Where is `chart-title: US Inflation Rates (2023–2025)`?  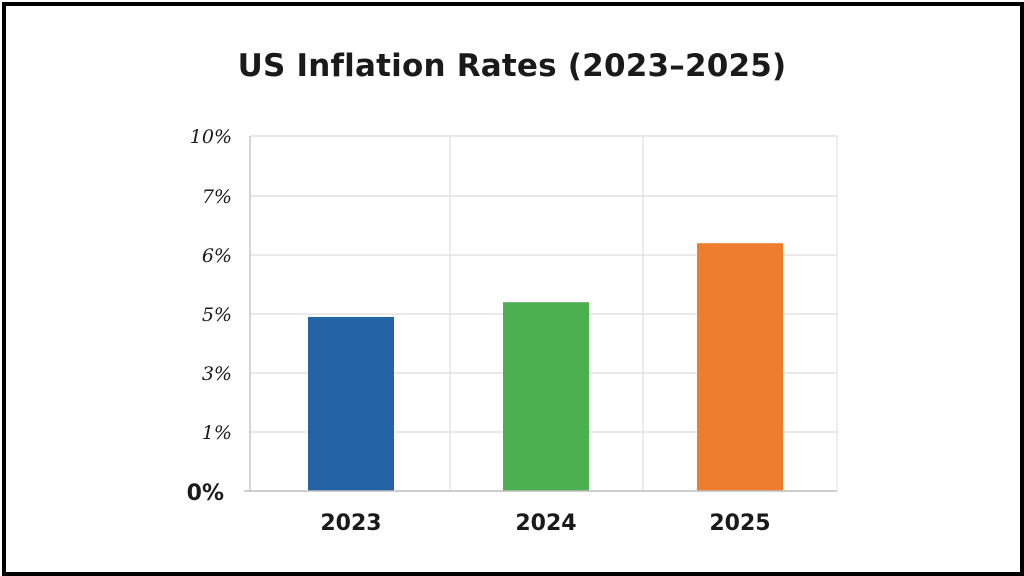
chart-title: US Inflation Rates (2023–2025) is located at coordinates (512, 66).